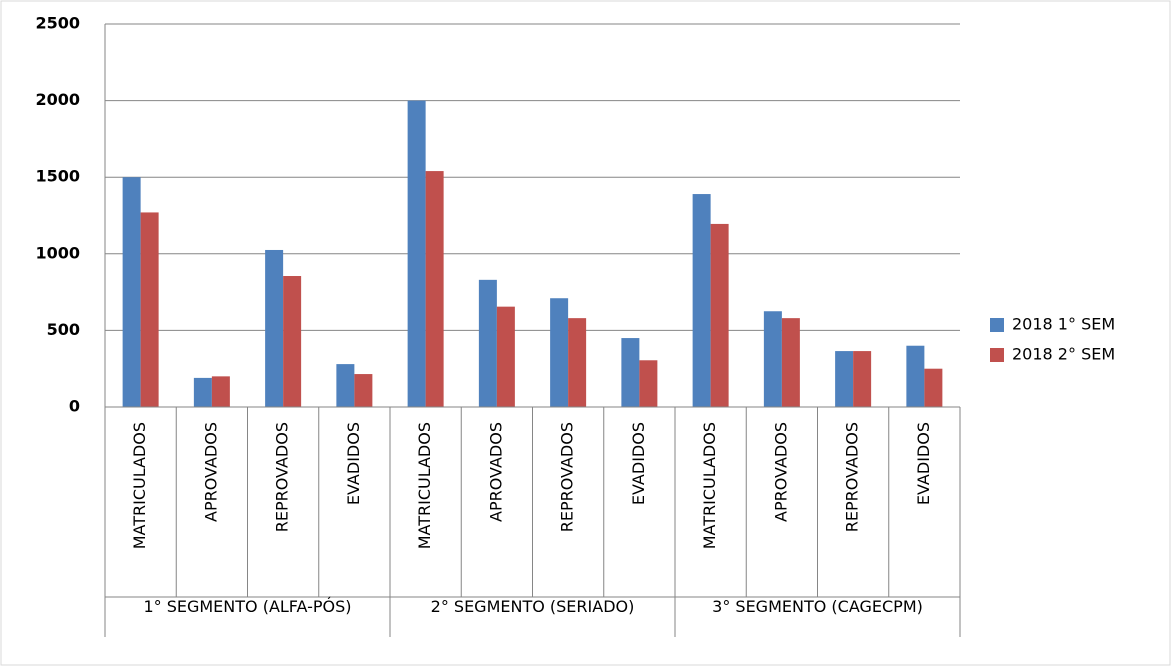  What do you see at coordinates (532, 606) in the screenshot?
I see `group-label: 2° SEGMENTO (SERIADO)` at bounding box center [532, 606].